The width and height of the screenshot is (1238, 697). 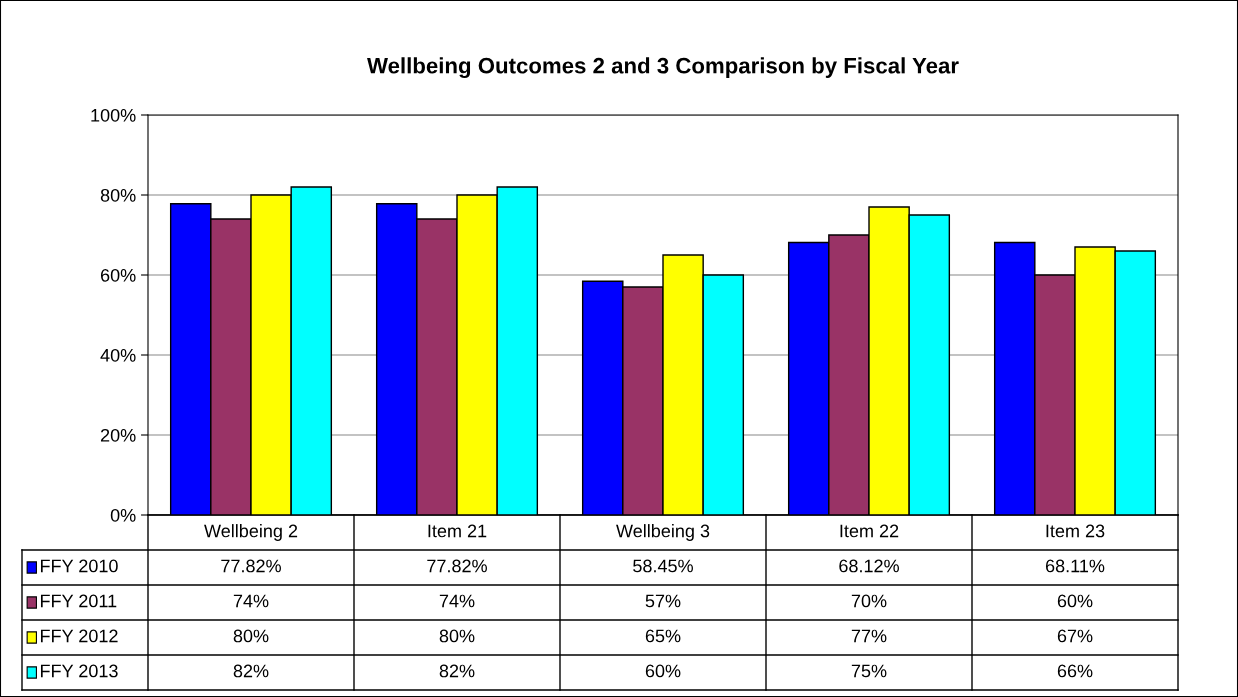 I want to click on x-tick-label: Wellbeing 2, so click(x=251, y=532).